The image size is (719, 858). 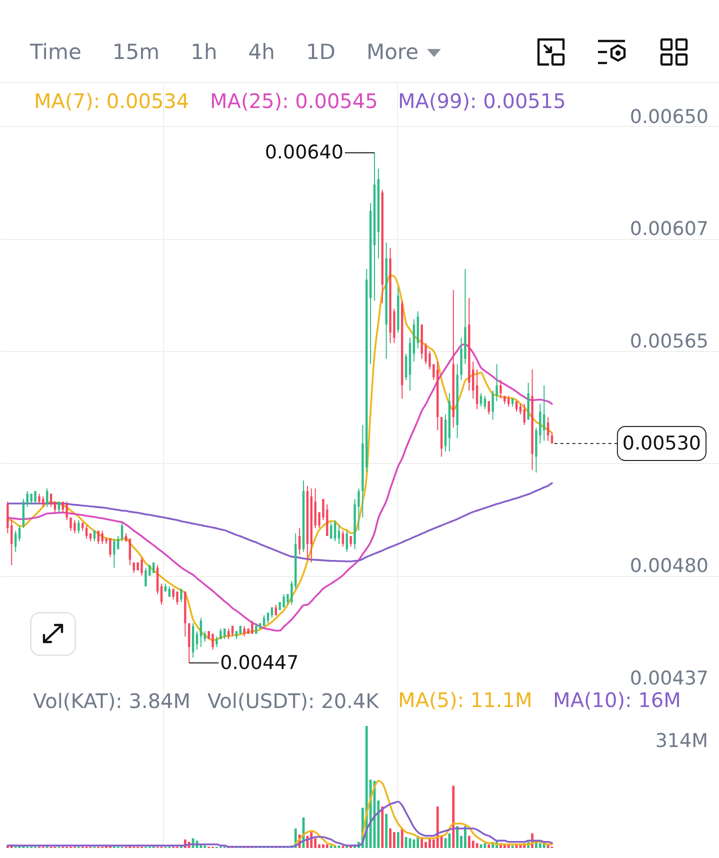 What do you see at coordinates (112, 701) in the screenshot?
I see `text: Vol(KAT): 3.84M` at bounding box center [112, 701].